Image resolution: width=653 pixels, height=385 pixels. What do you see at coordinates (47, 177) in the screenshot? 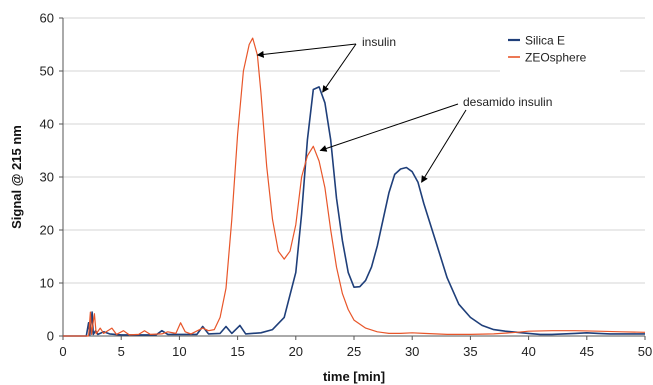
I see `y-tick-label: 30` at bounding box center [47, 177].